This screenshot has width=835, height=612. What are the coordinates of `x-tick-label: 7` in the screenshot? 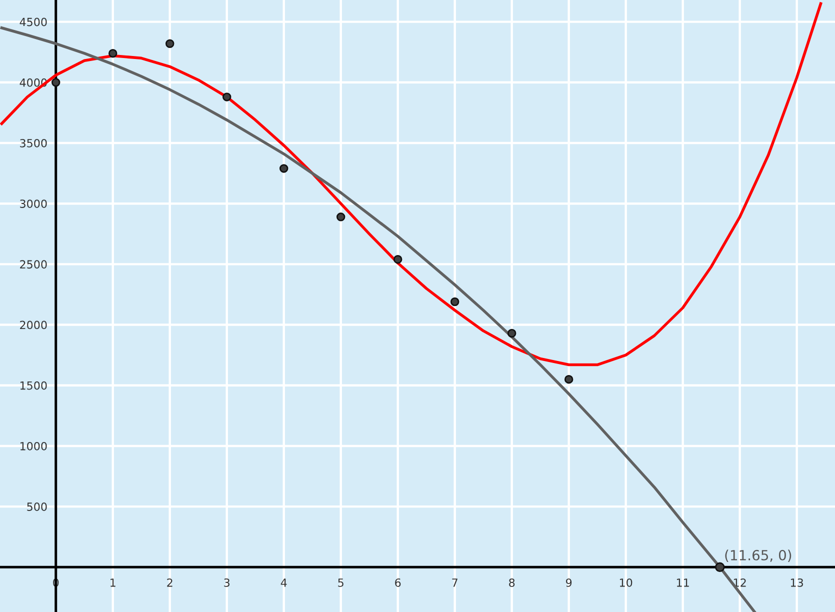 It's located at (455, 582).